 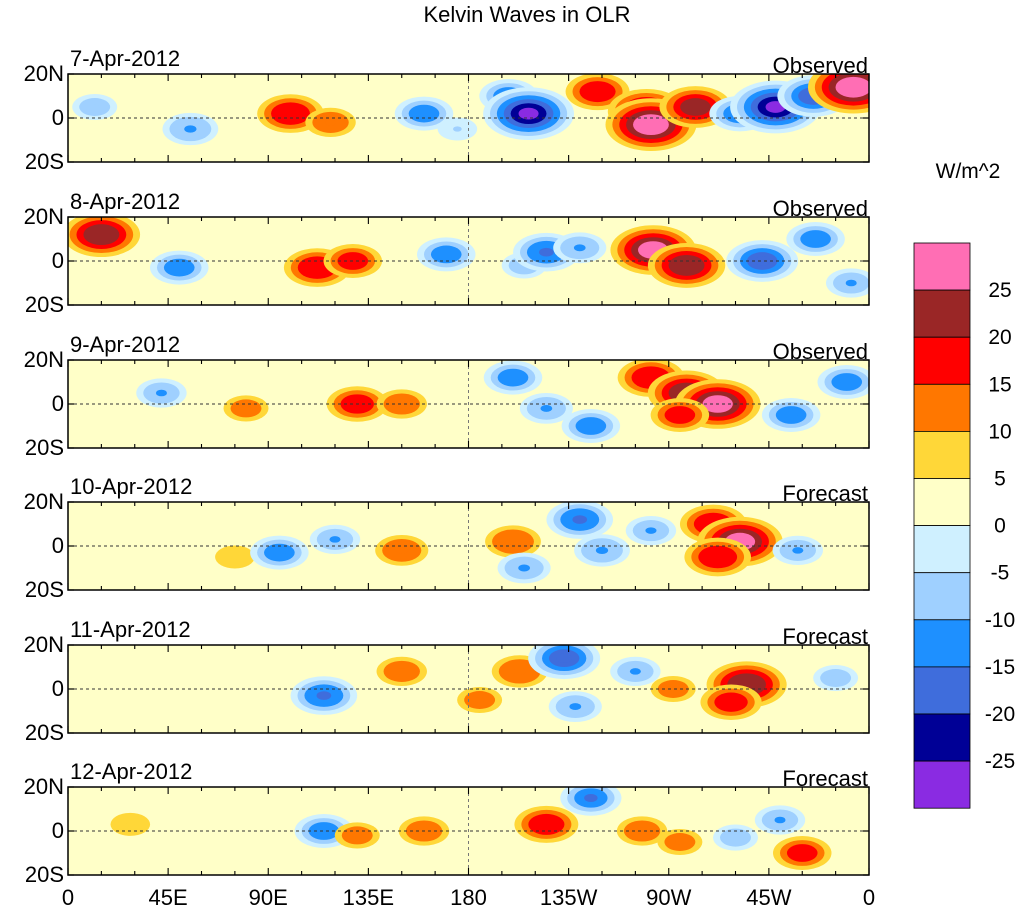 I want to click on colorbar-label: -20, so click(x=1000, y=714).